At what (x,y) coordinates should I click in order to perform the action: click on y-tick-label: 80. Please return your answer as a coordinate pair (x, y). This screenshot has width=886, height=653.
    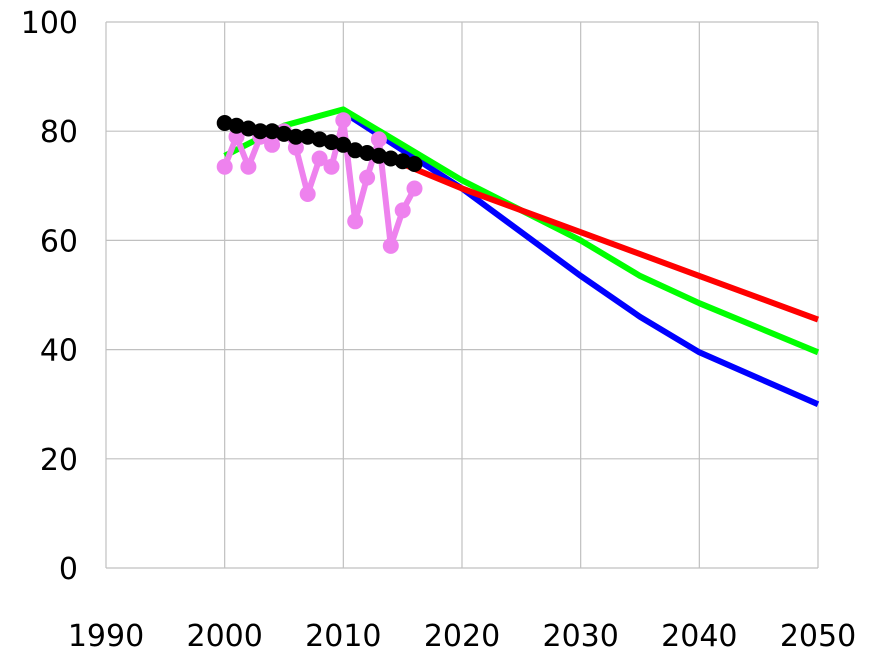
    Looking at the image, I should click on (59, 132).